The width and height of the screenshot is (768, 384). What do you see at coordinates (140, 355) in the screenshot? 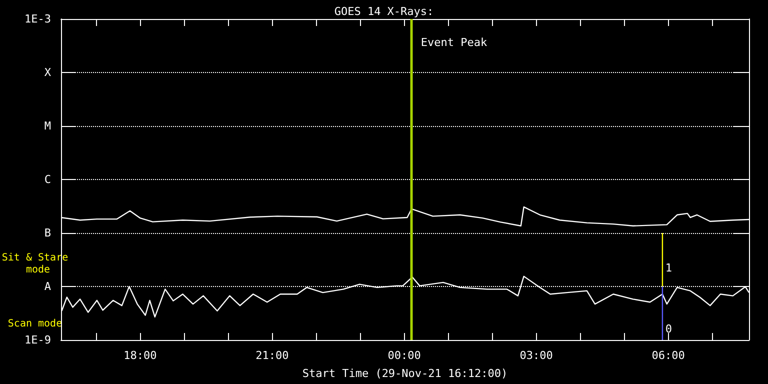
I see `x-tick-label: 18:00` at bounding box center [140, 355].